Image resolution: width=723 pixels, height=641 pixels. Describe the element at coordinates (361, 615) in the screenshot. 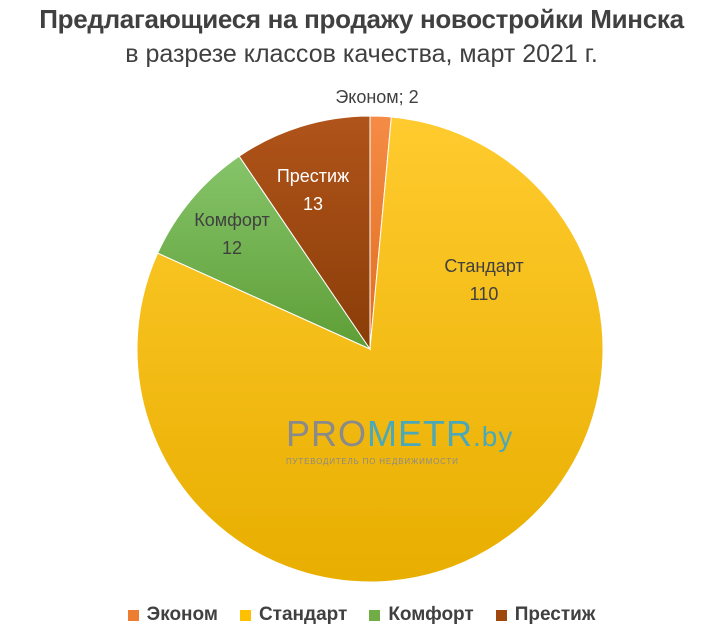

I see `chart-legend: Эконом Стандарт Комфорт Престиж` at that location.